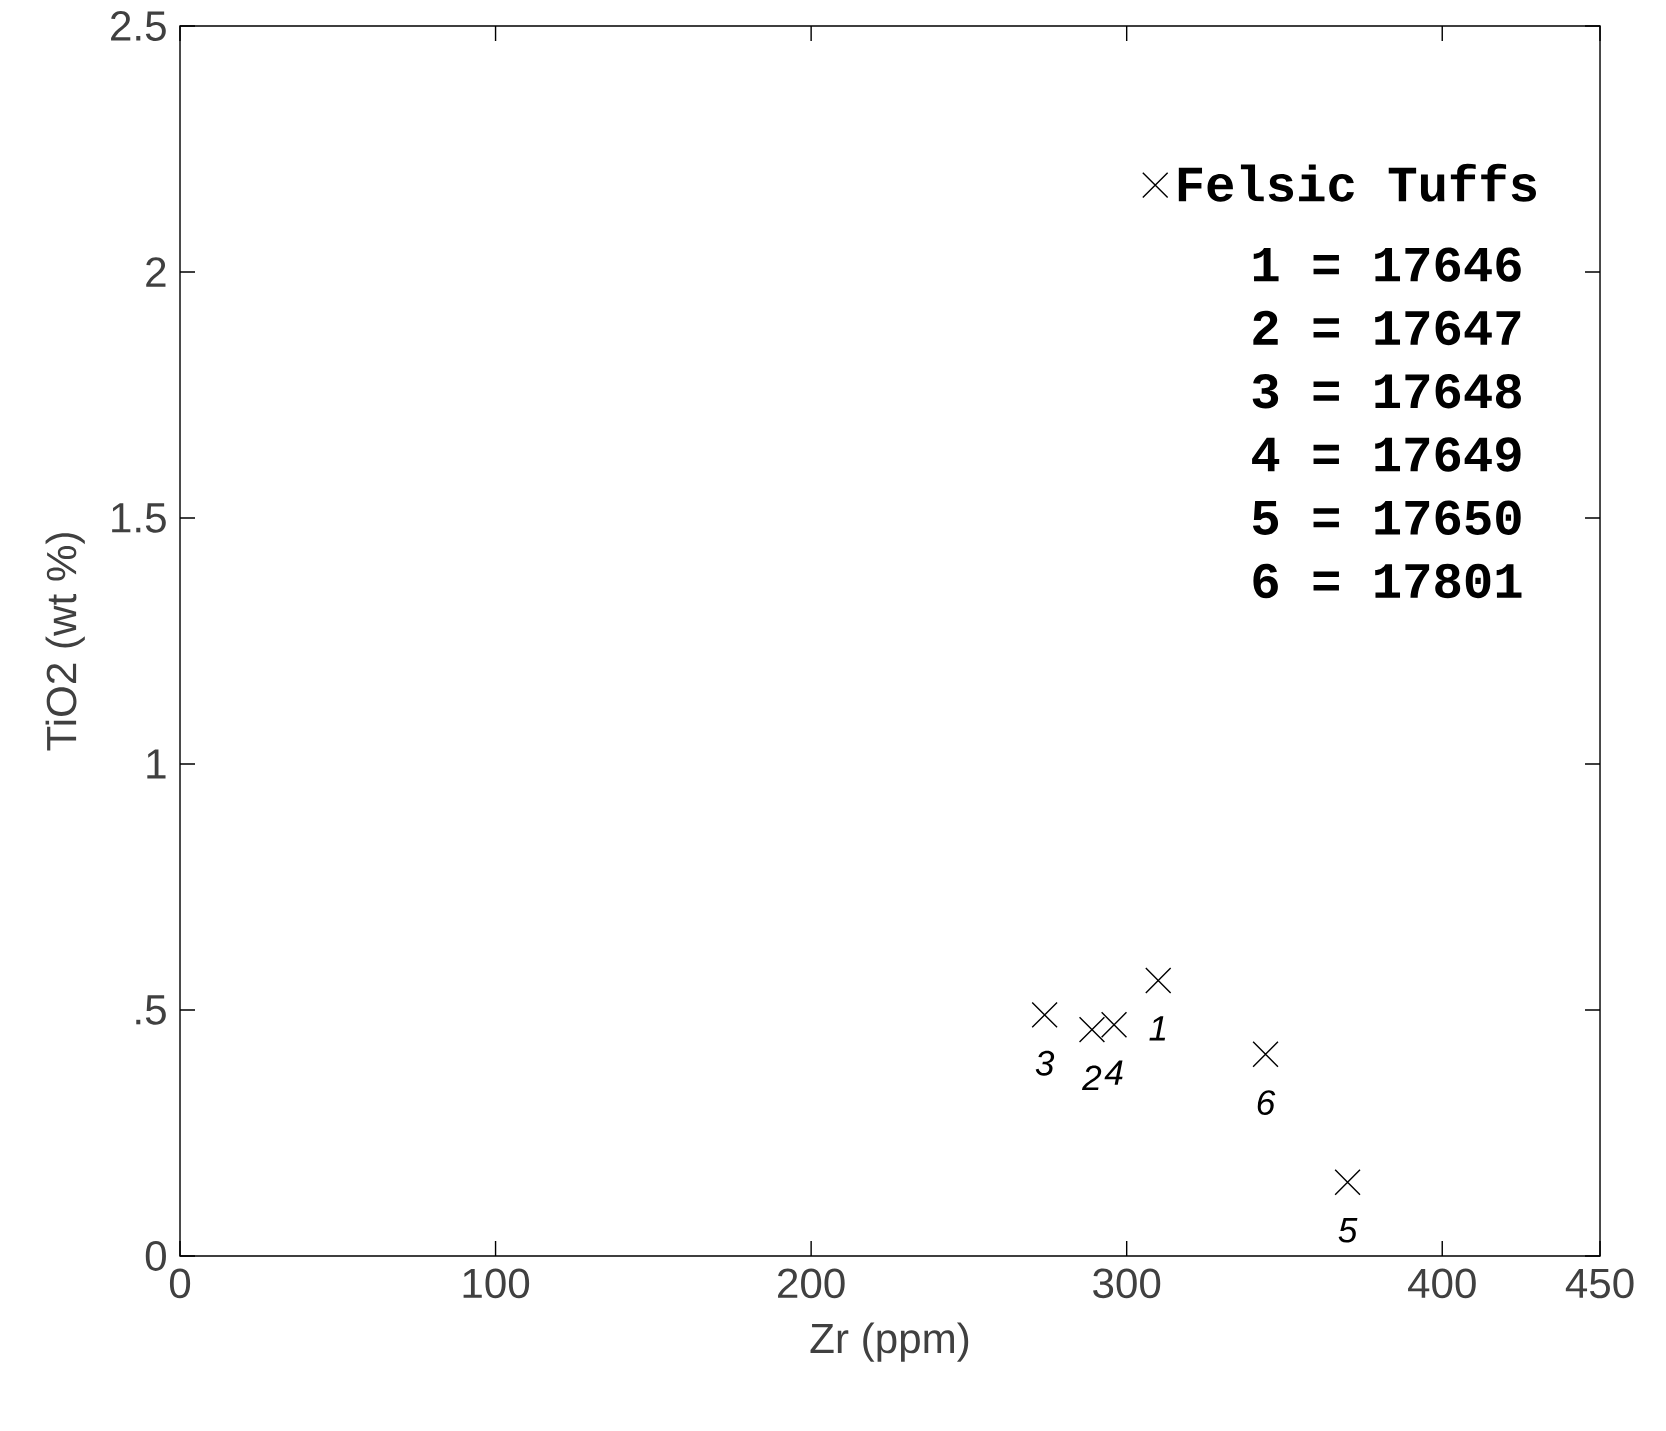  I want to click on annotation: 6 = 17801, so click(1387, 581).